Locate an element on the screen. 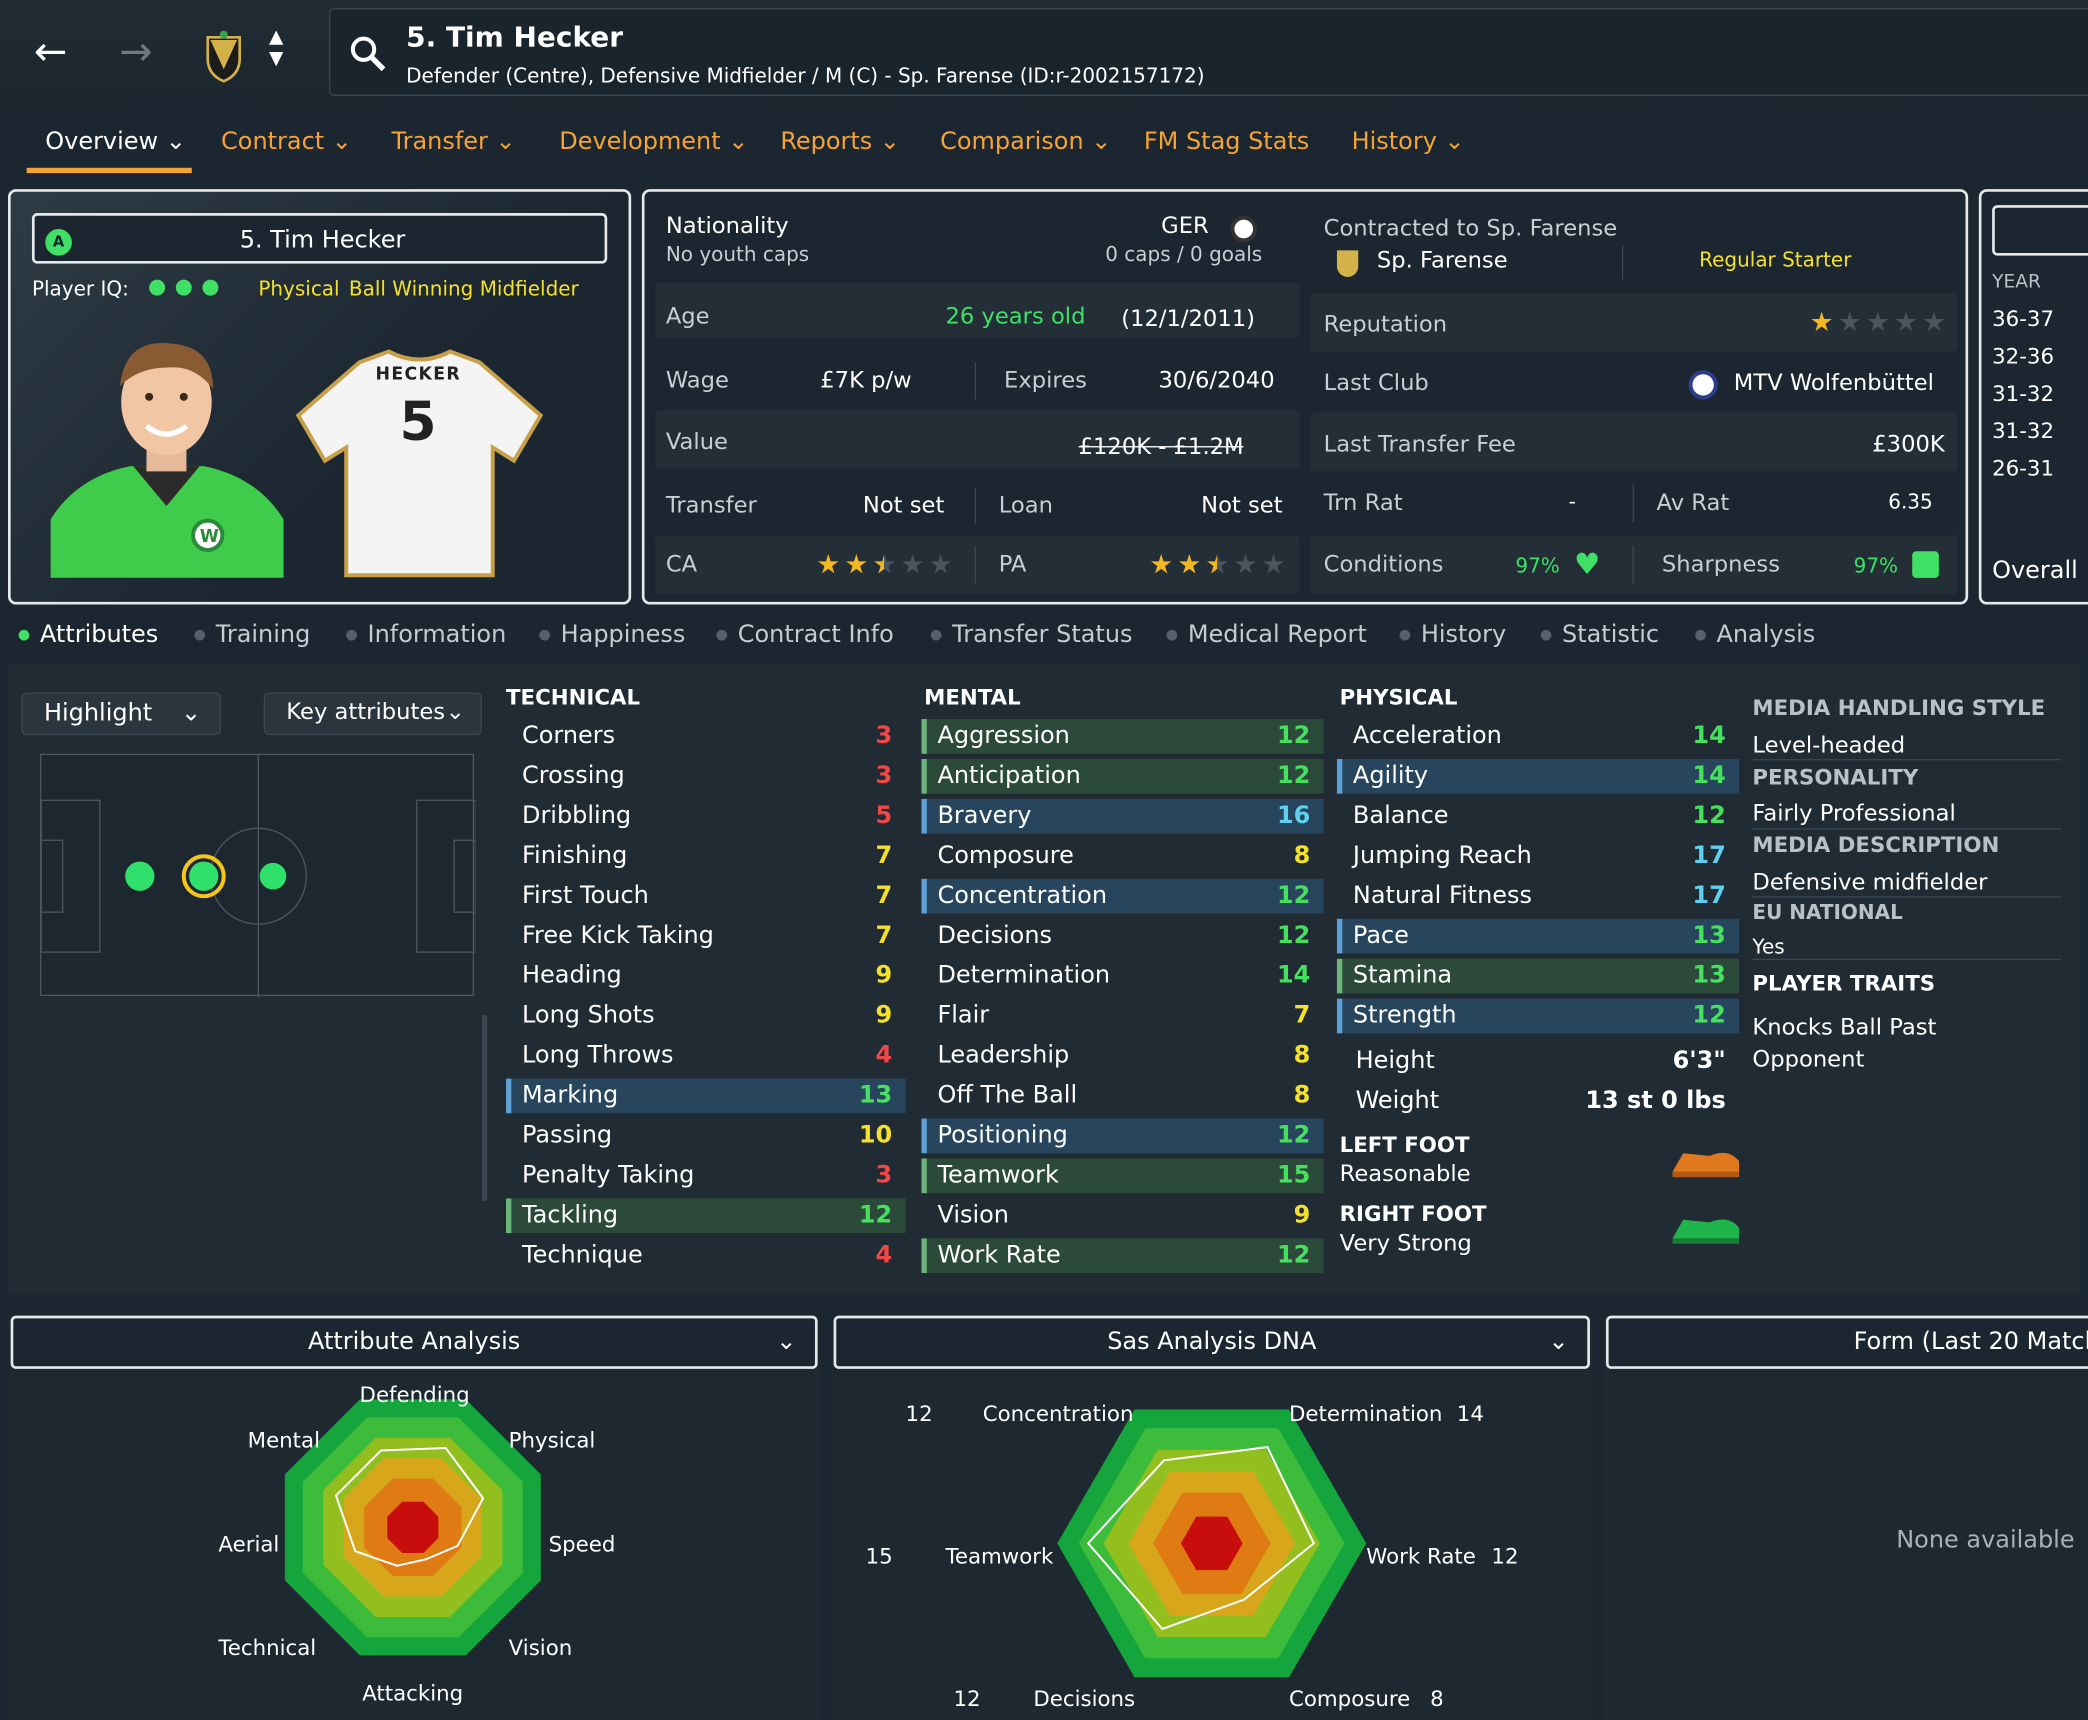 Image resolution: width=2088 pixels, height=1720 pixels. attribute-row: Off The Ball 8 is located at coordinates (1122, 1096).